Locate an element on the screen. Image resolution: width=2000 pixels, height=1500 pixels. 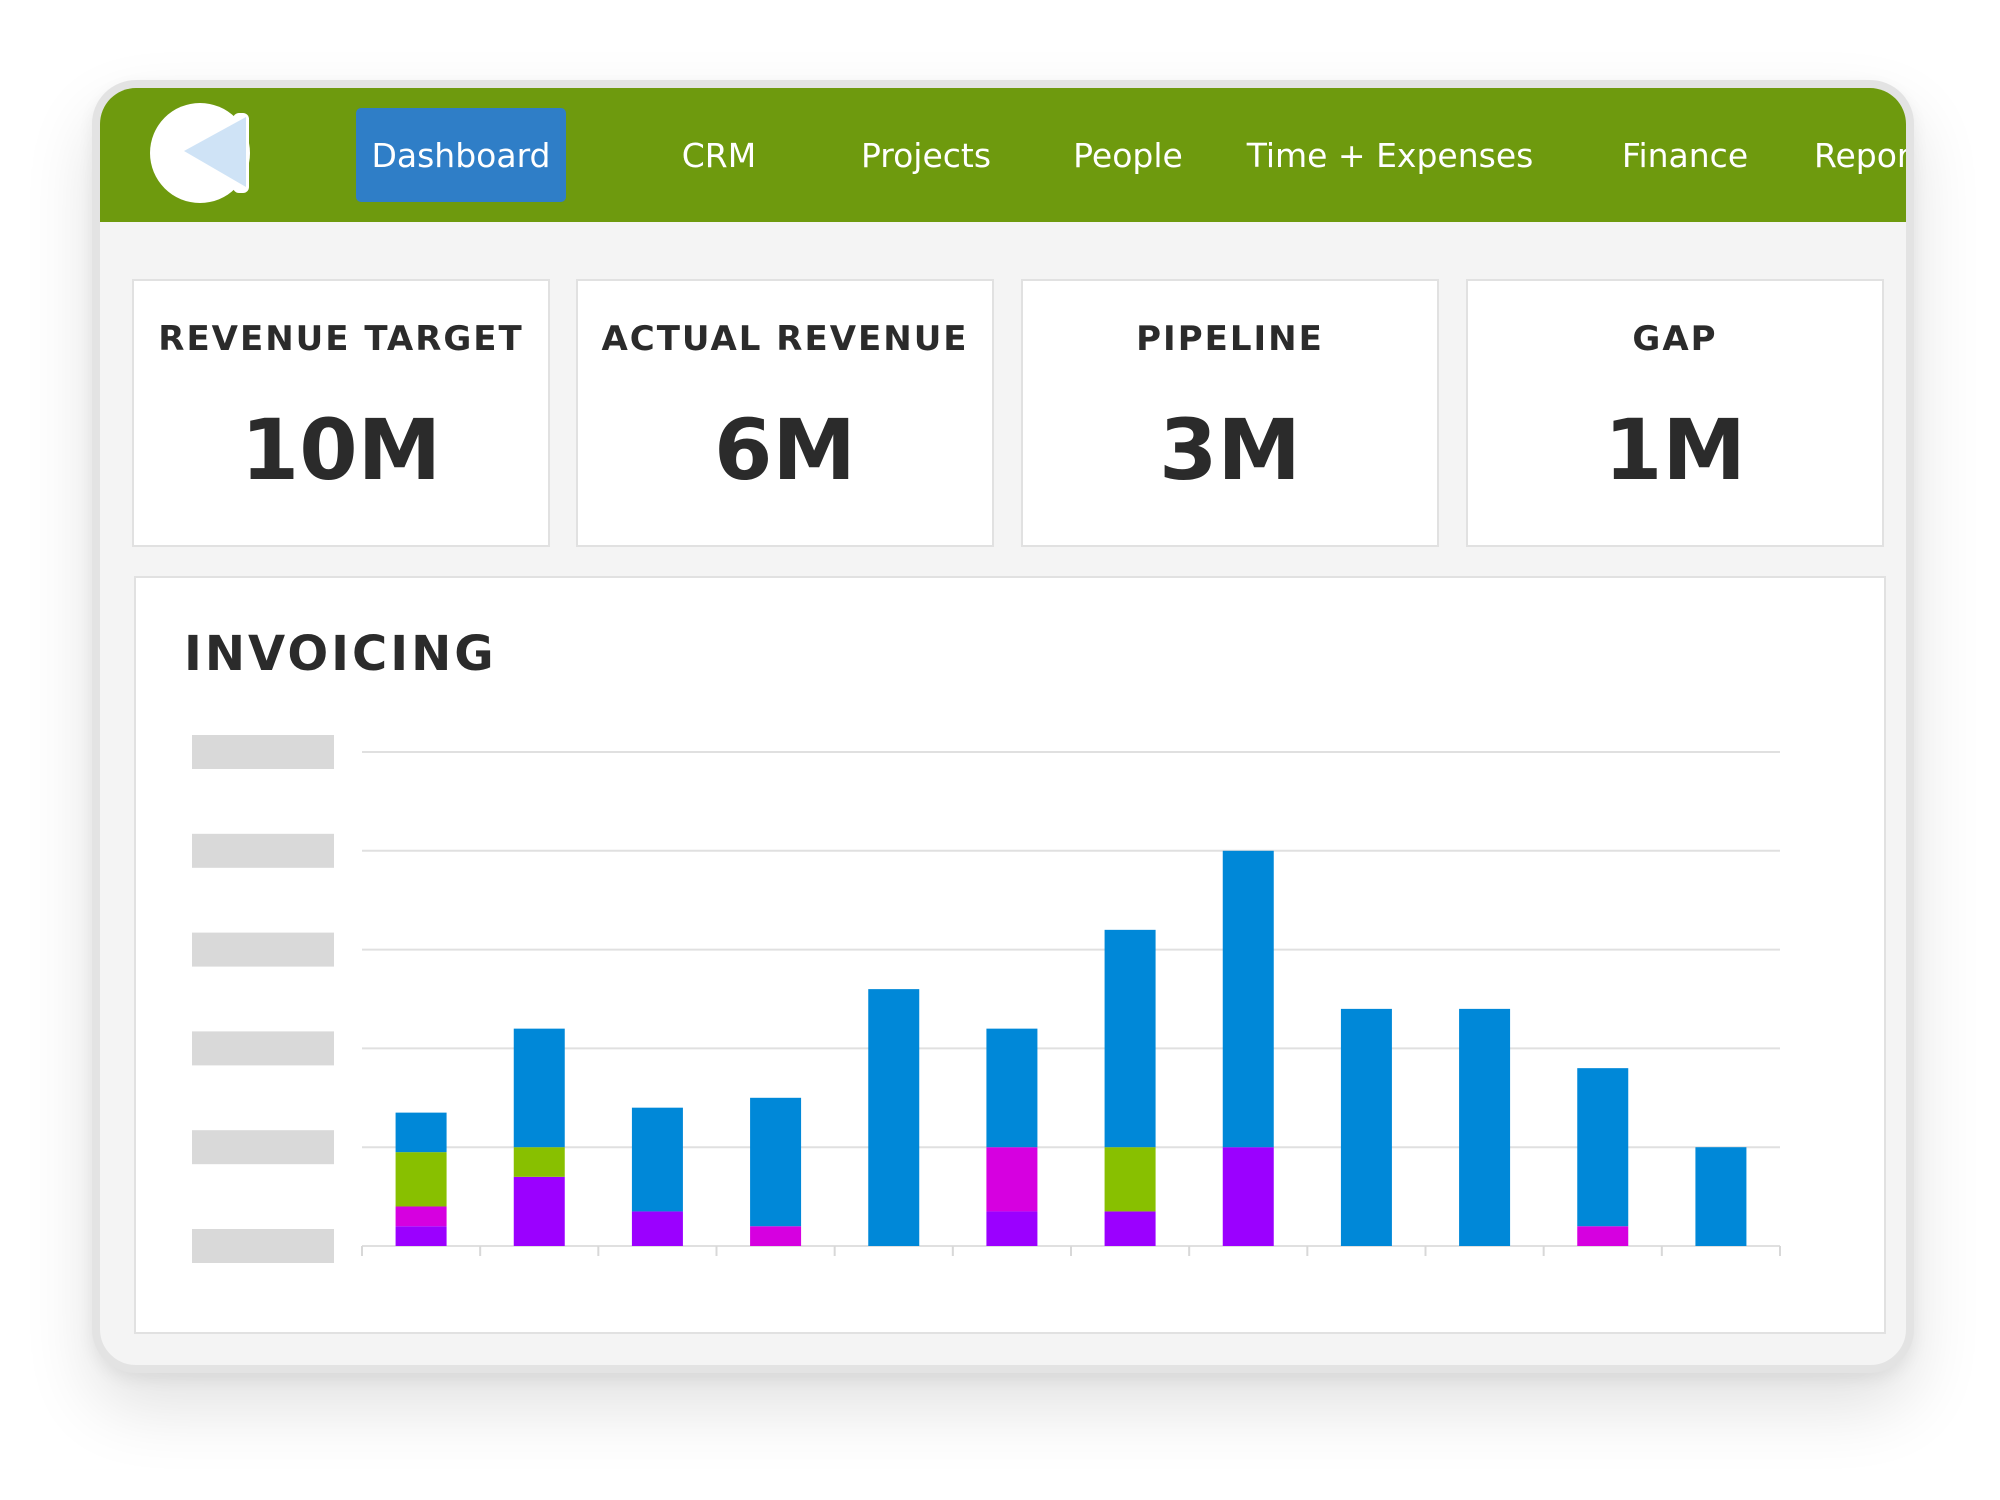
kpi-label: ACTUAL REVENUE is located at coordinates (785, 339).